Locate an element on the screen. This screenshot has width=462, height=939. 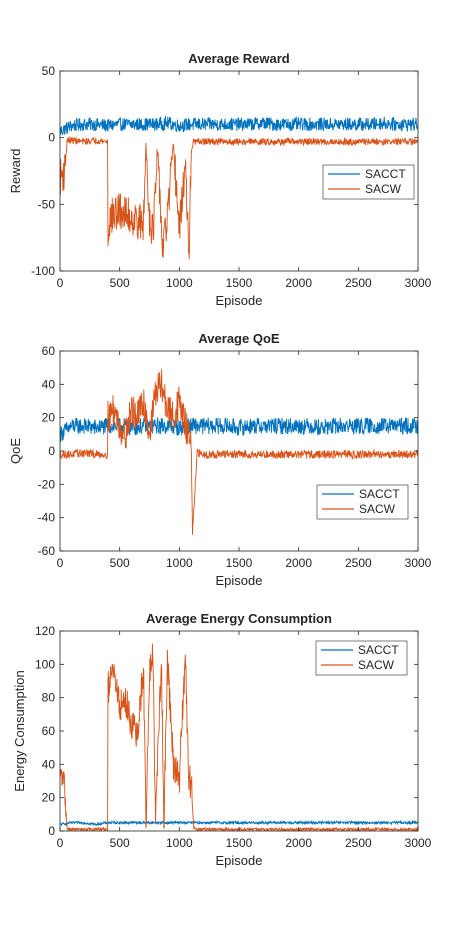
y-axis-label: Energy Consumption is located at coordinates (19, 730).